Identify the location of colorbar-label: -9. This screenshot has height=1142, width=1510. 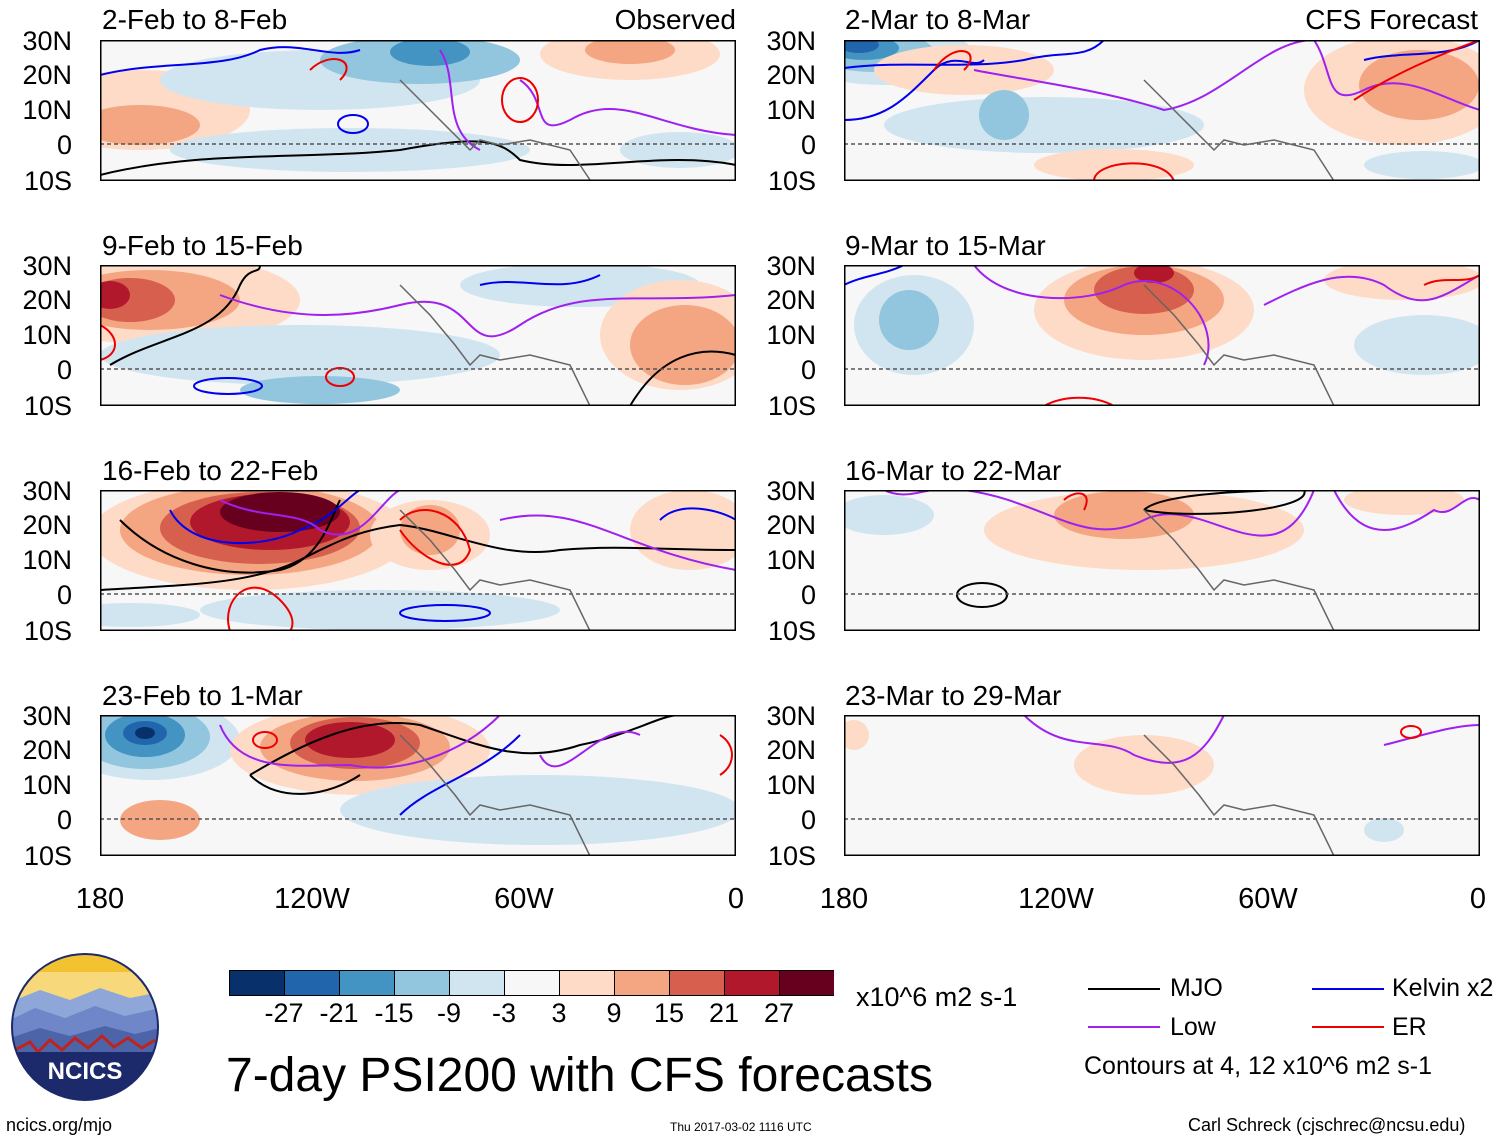
(448, 1013).